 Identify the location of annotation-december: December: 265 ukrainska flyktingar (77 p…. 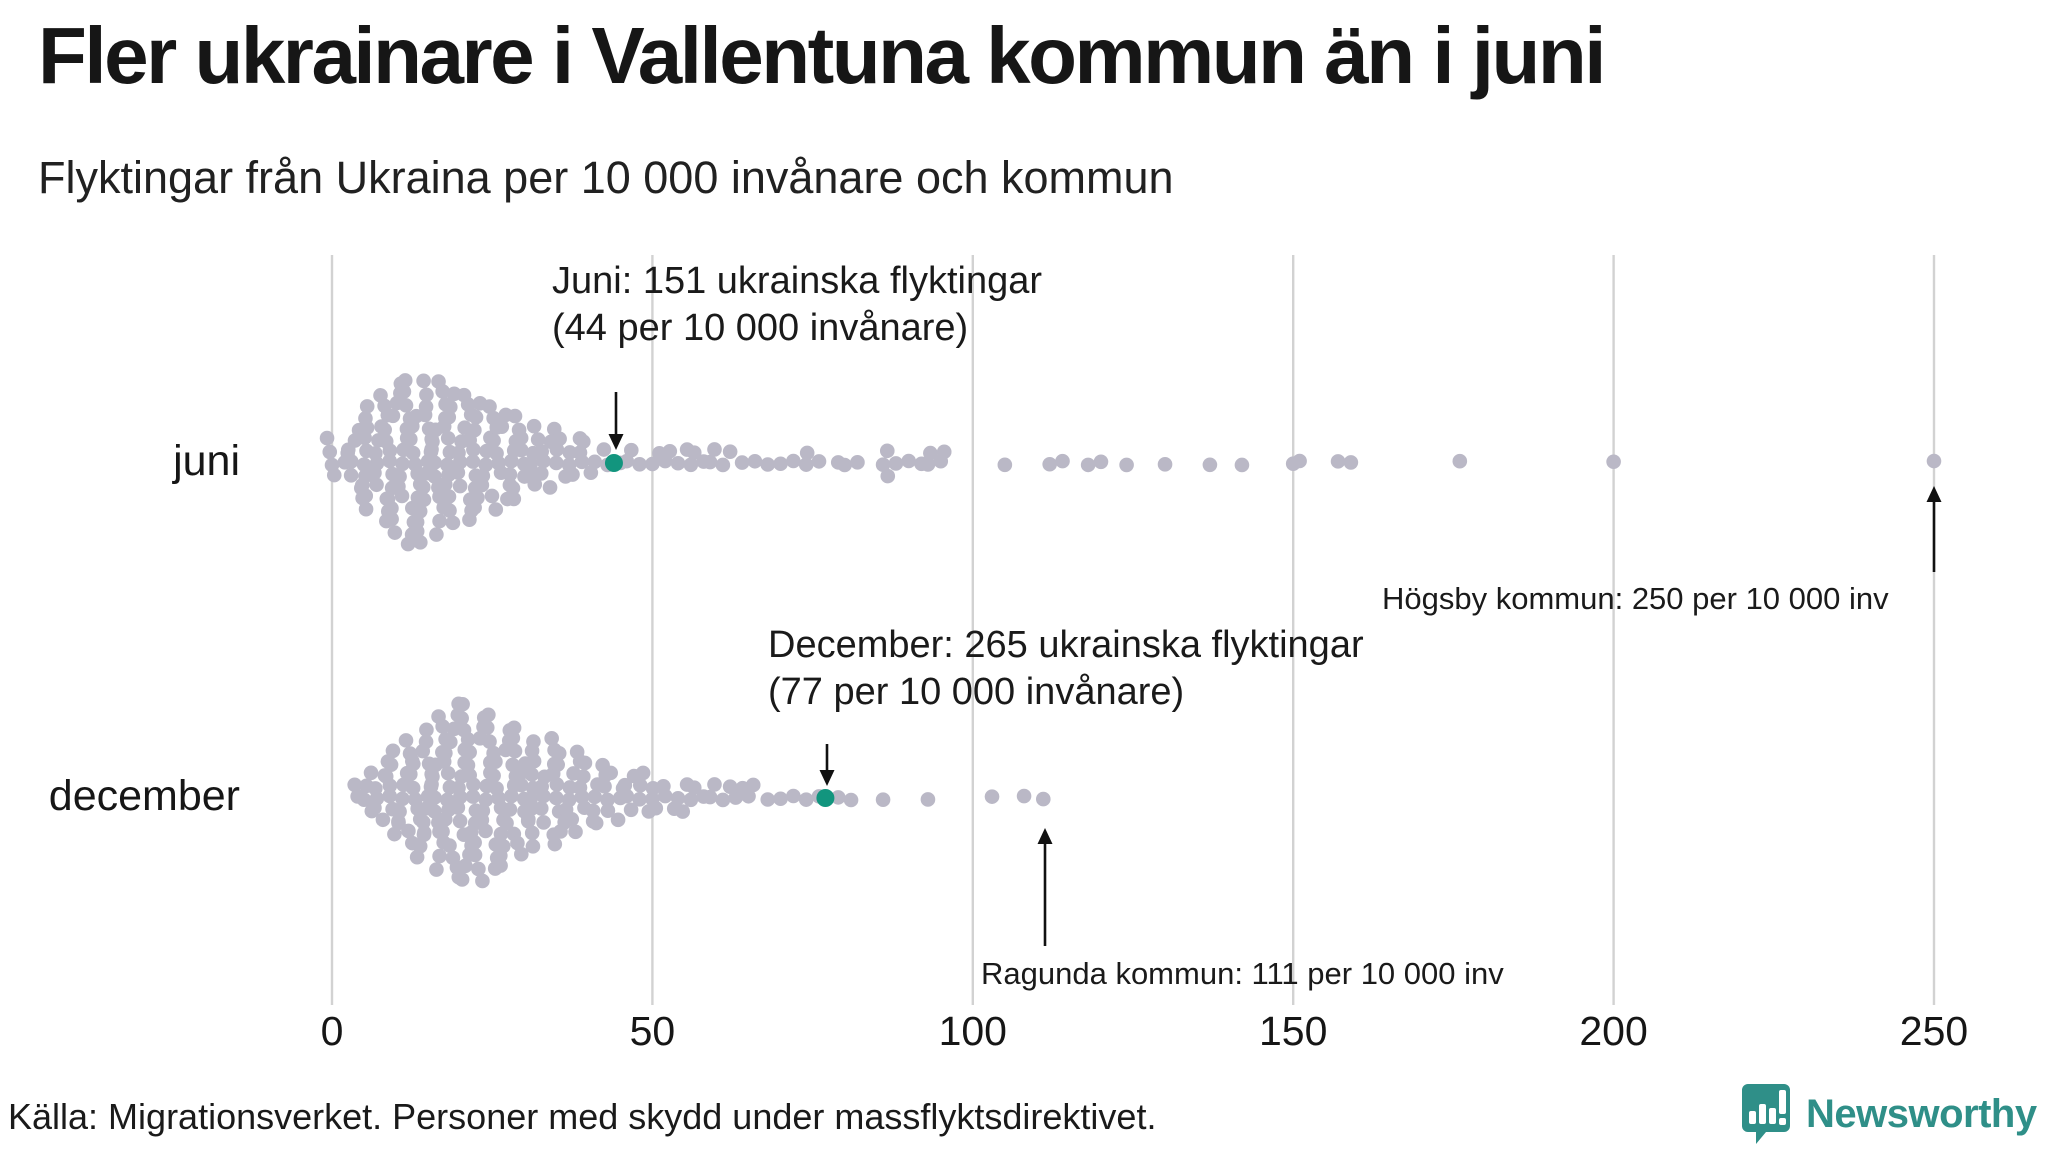
(1066, 669).